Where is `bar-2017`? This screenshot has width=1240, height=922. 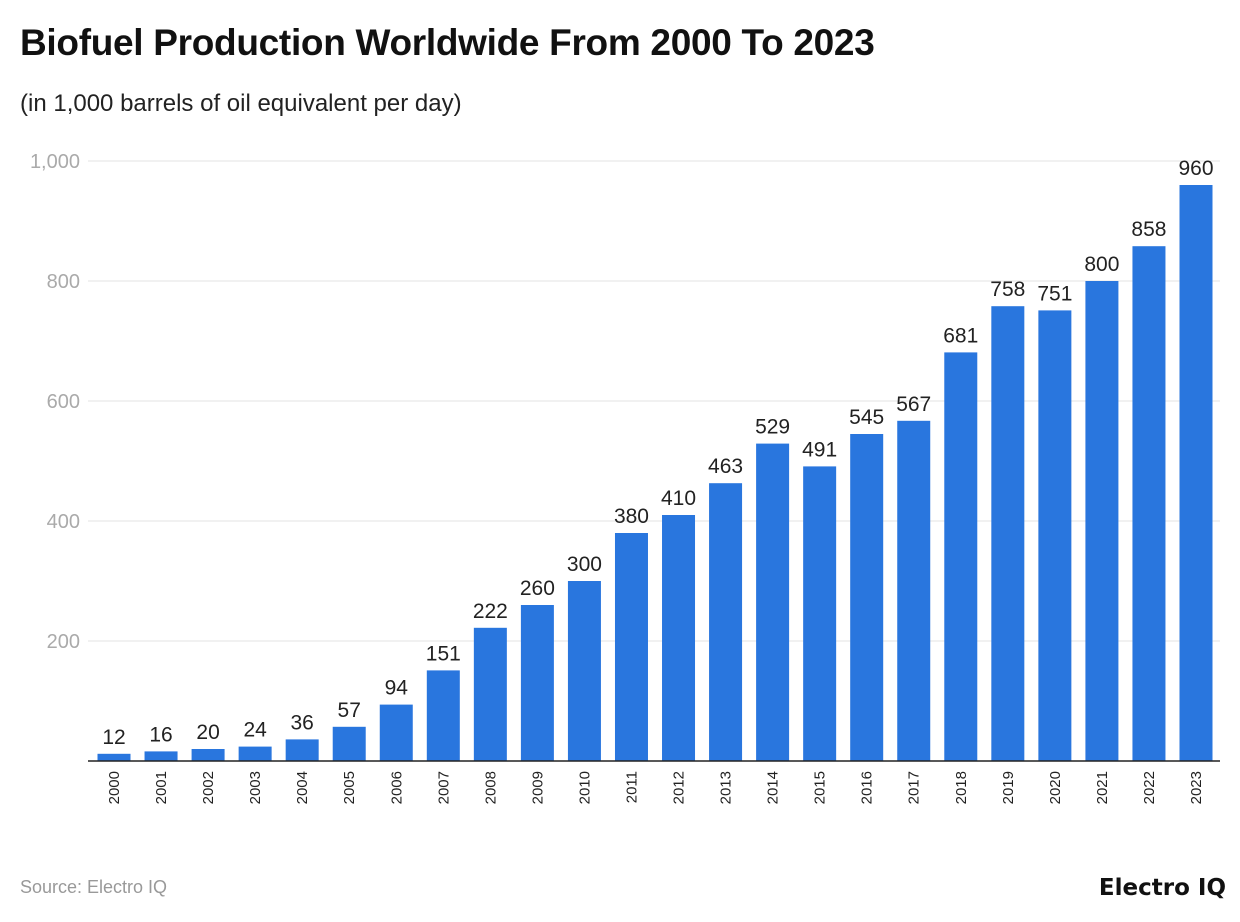 bar-2017 is located at coordinates (914, 590).